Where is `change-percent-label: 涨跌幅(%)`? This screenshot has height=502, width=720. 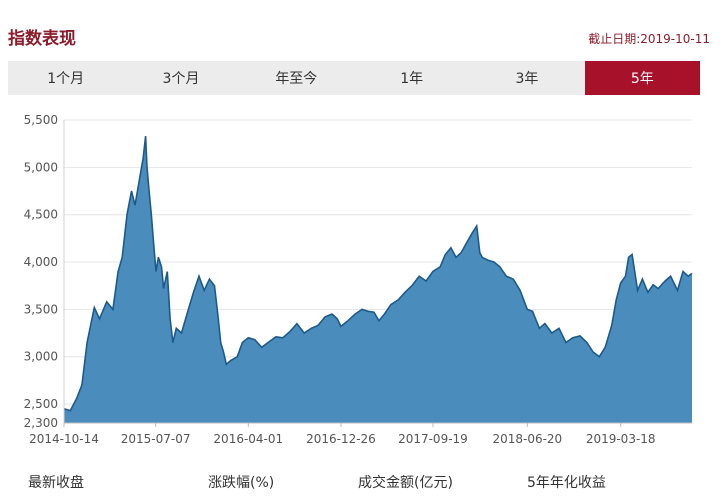 change-percent-label: 涨跌幅(%) is located at coordinates (241, 483).